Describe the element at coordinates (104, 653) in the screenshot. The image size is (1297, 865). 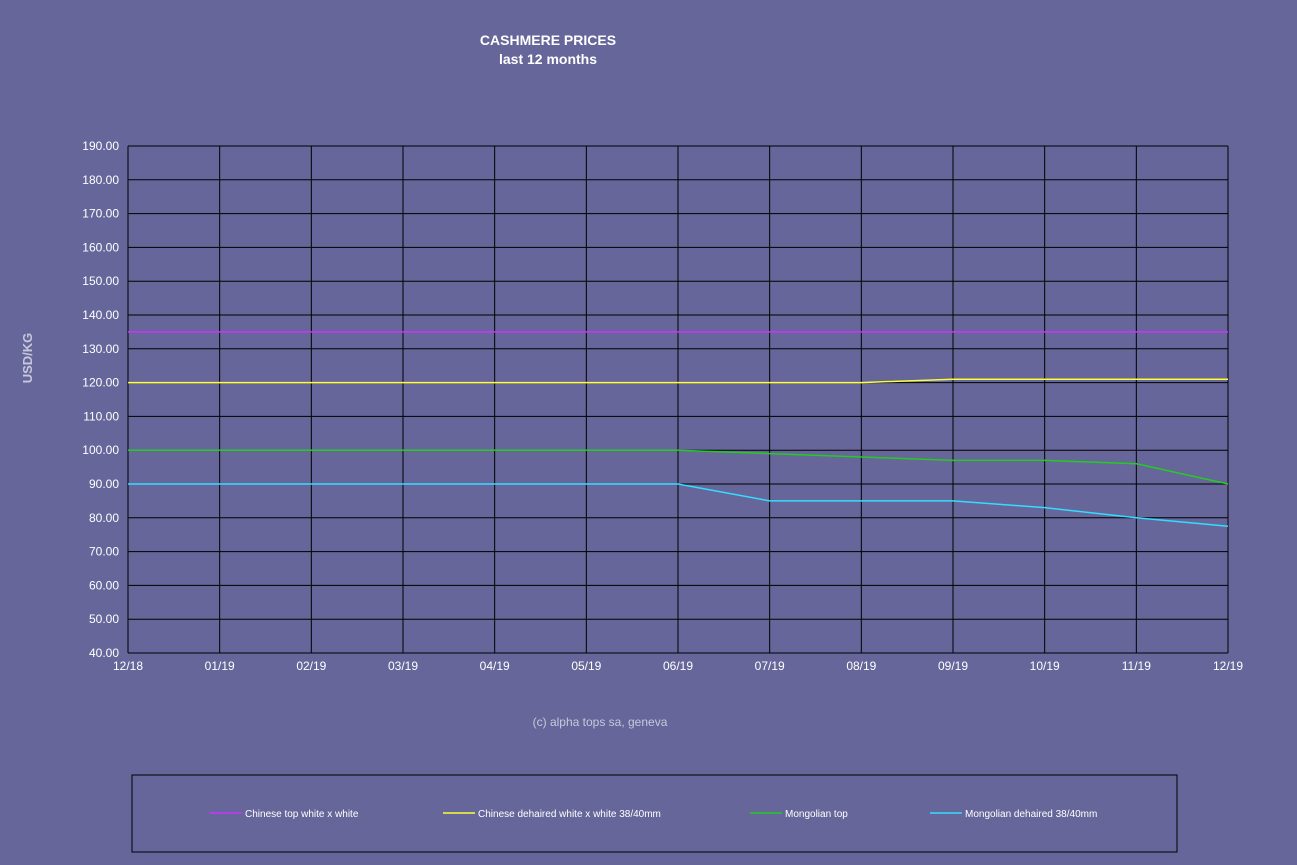
I see `y-tick-label: 40.00` at that location.